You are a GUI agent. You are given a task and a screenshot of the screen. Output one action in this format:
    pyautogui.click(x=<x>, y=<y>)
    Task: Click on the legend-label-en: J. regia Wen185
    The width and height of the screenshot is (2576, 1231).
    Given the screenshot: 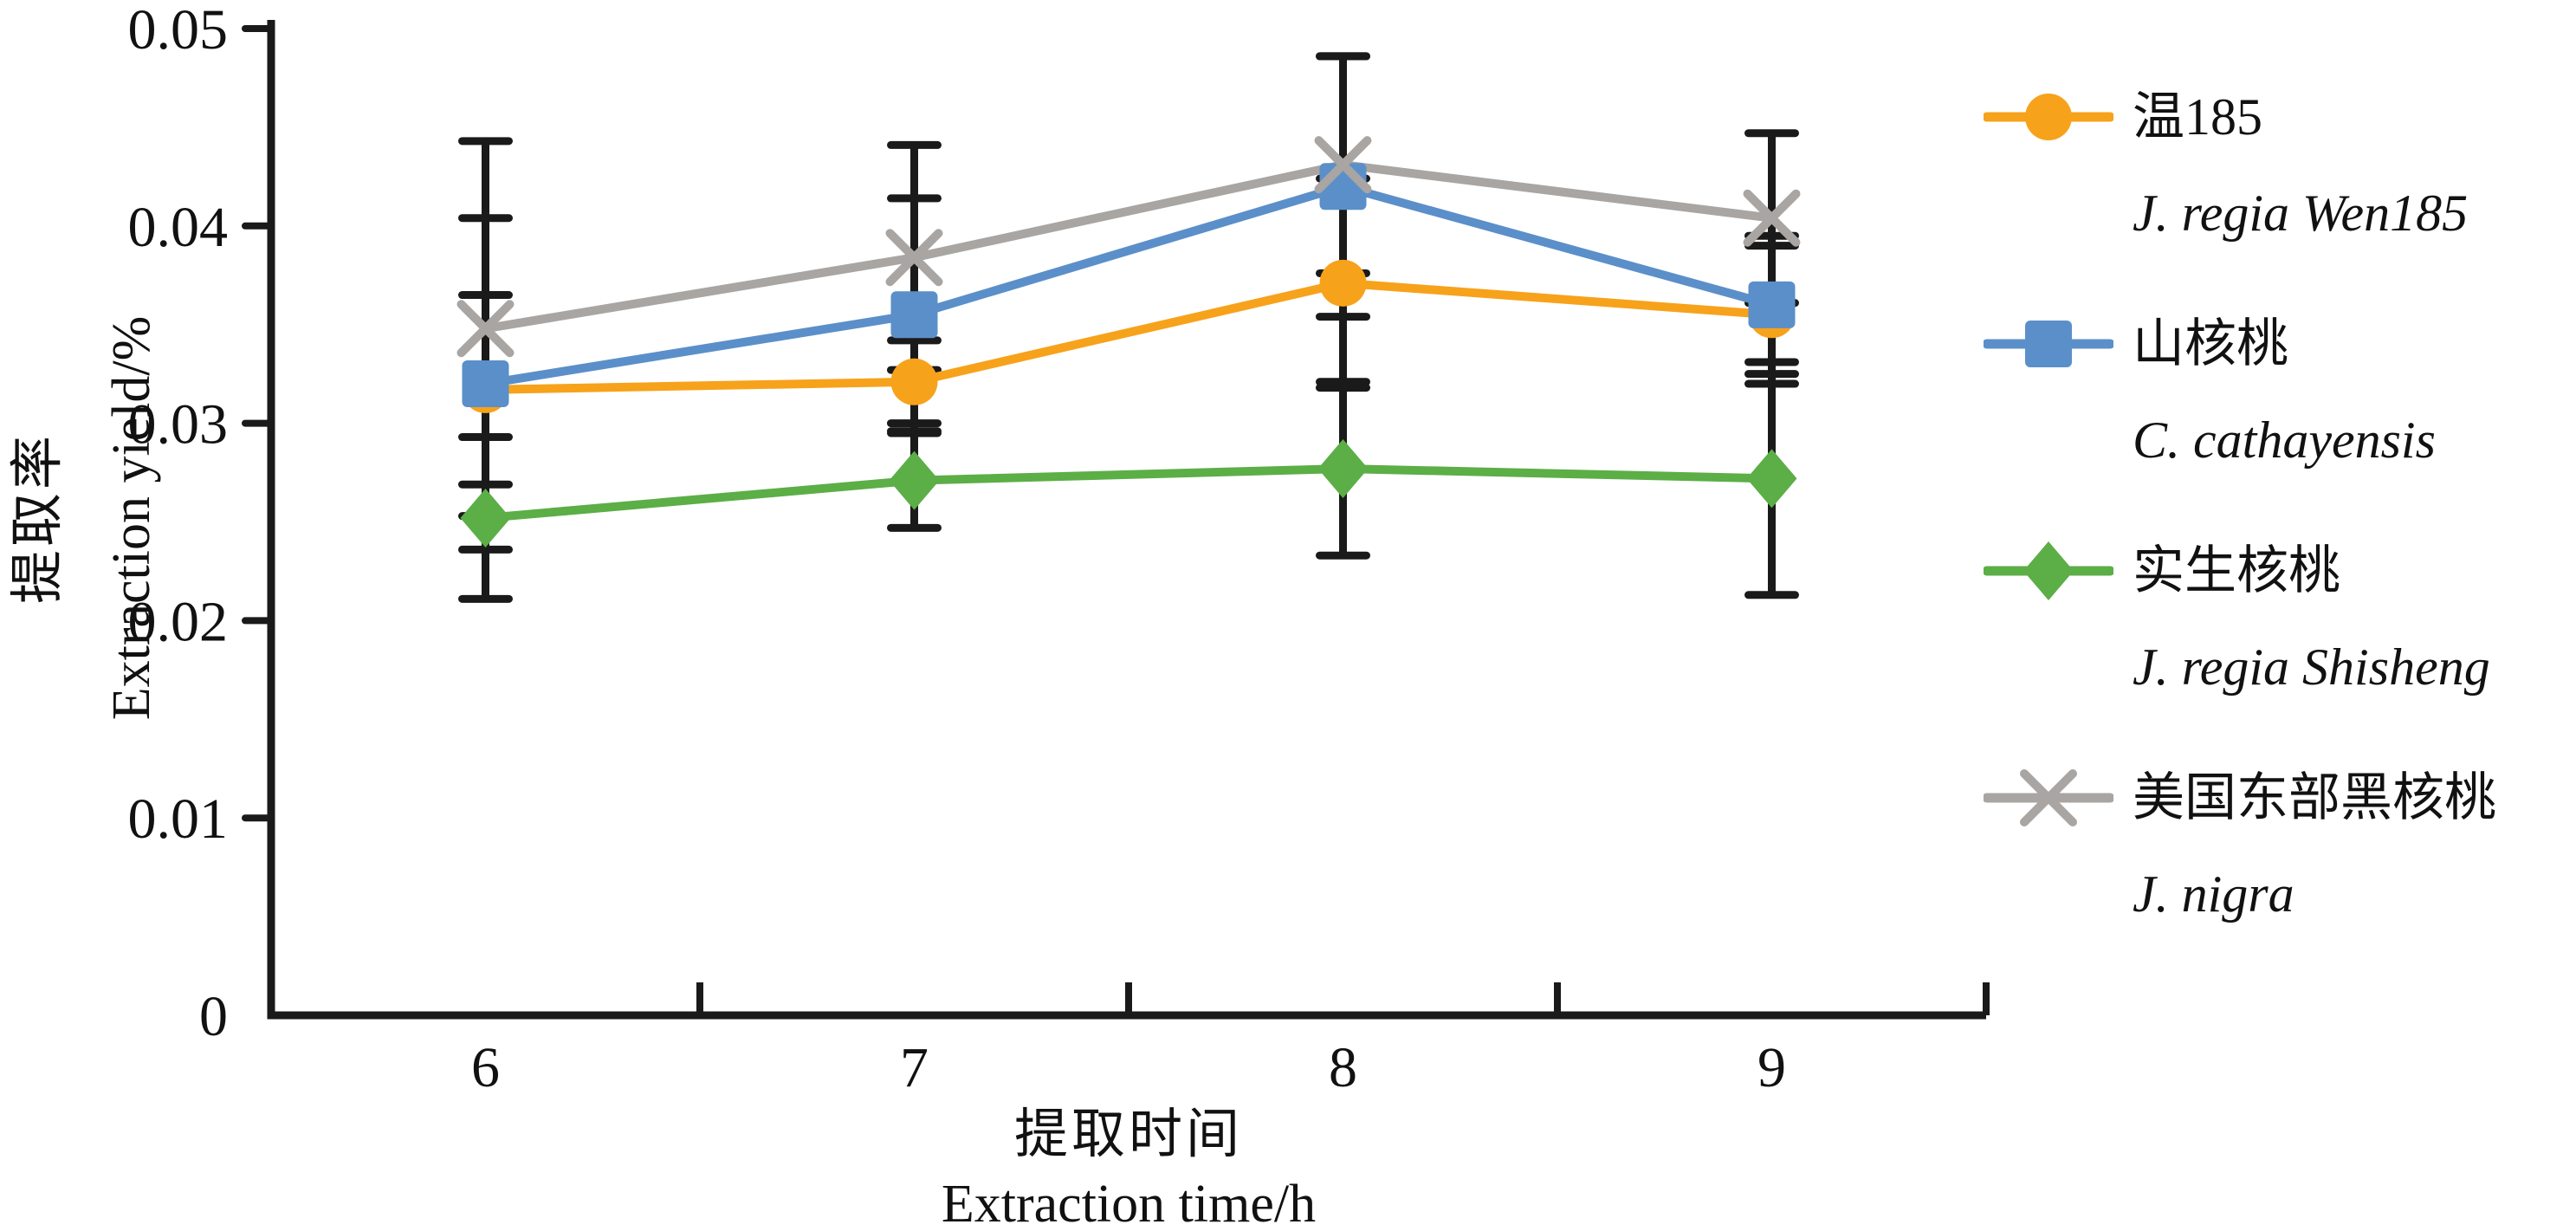 What is the action you would take?
    pyautogui.click(x=2301, y=214)
    